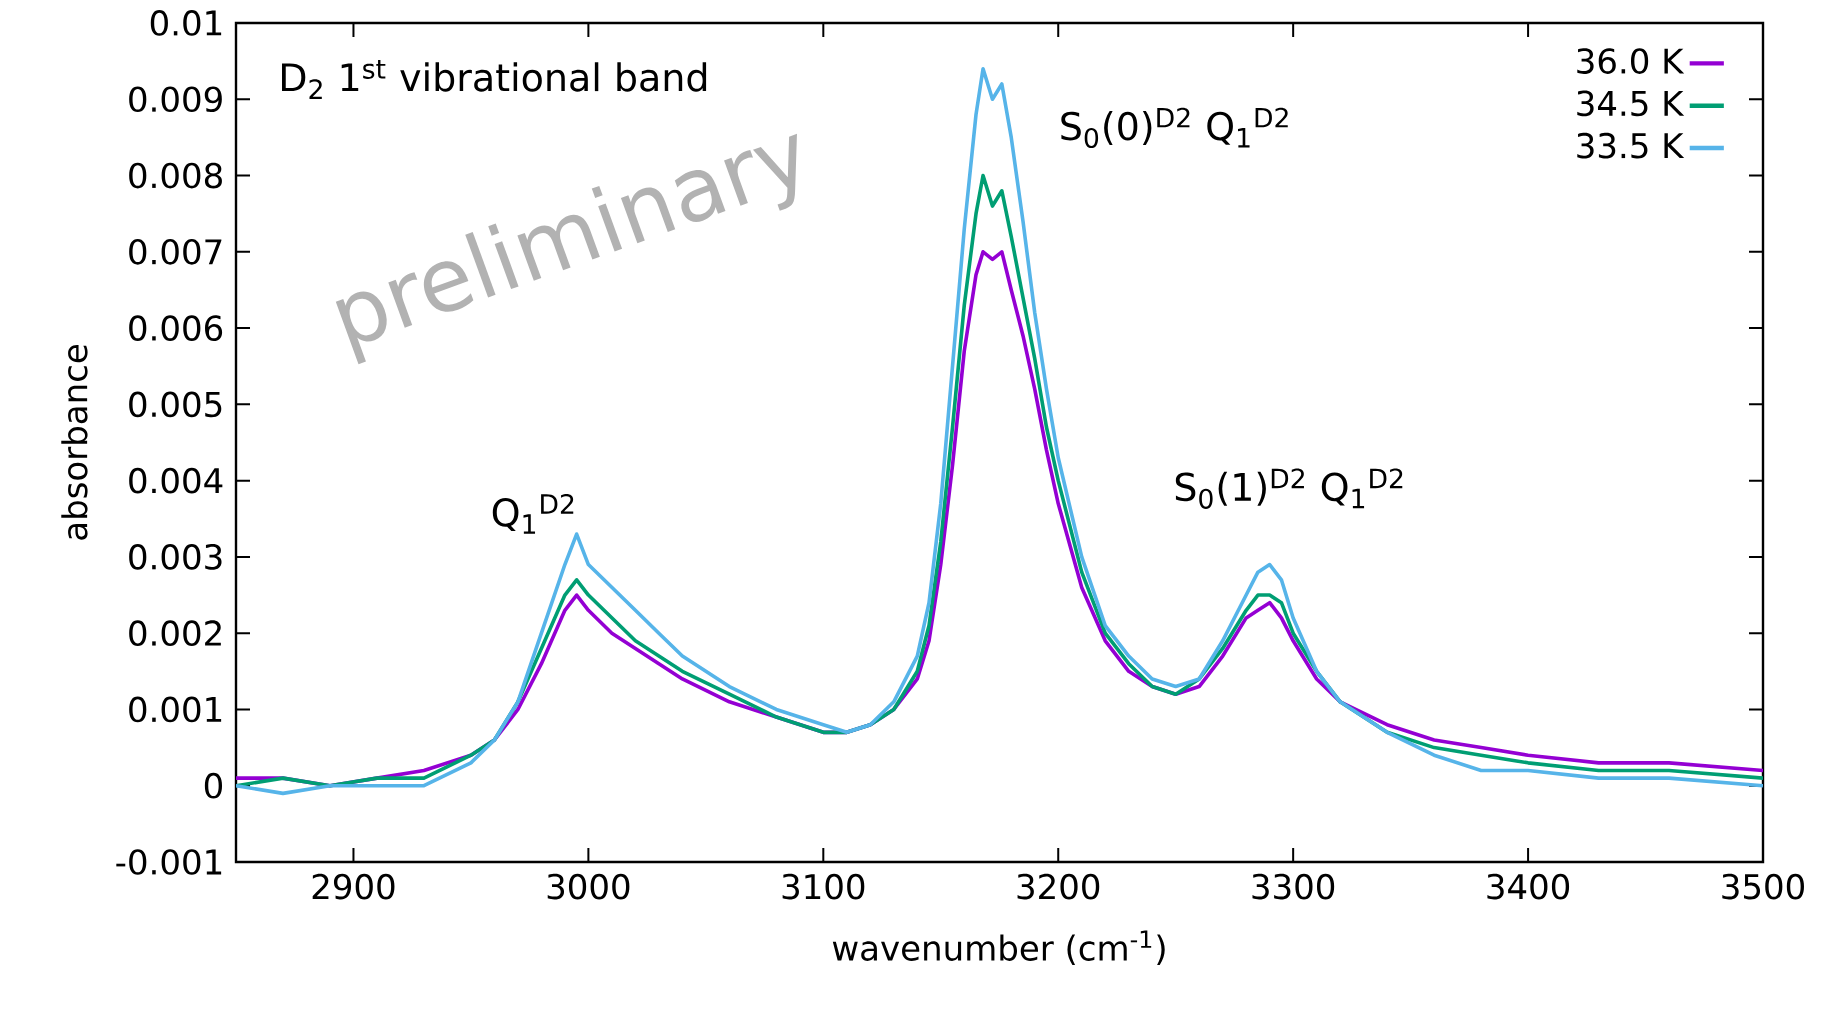 This screenshot has height=1013, width=1826. I want to click on annotation: S$_{0}$(0)$^{D2}$ Q$_{1}$D2, so click(1174, 128).